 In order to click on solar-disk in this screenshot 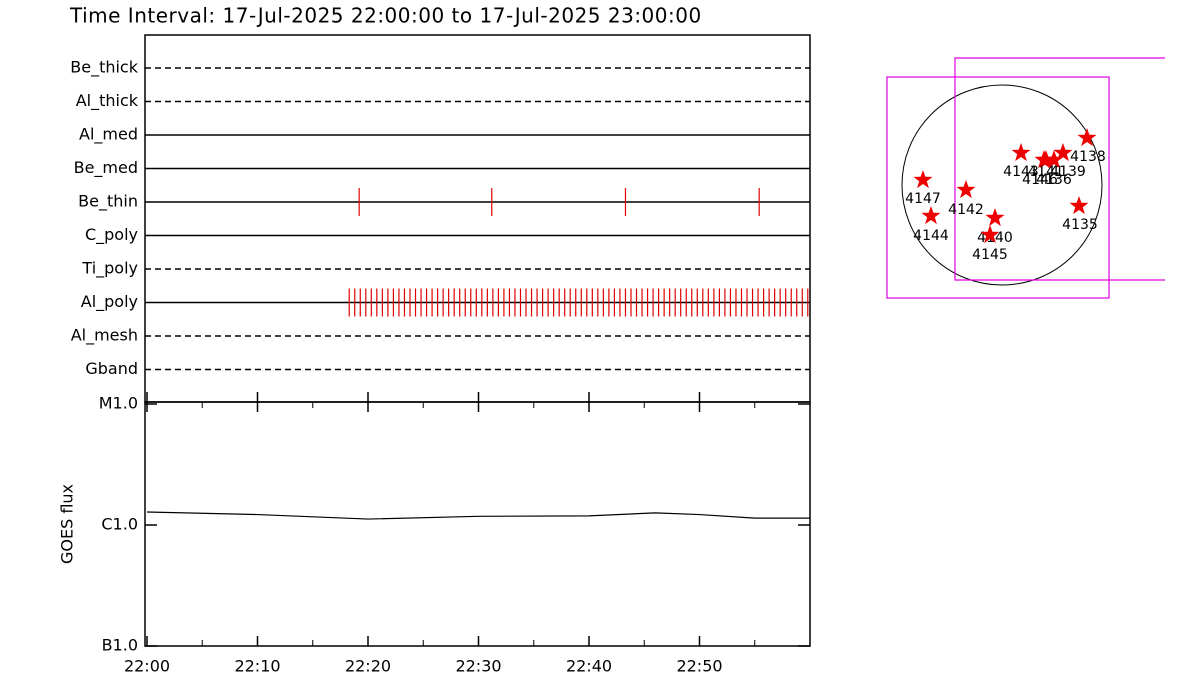, I will do `click(1002, 185)`.